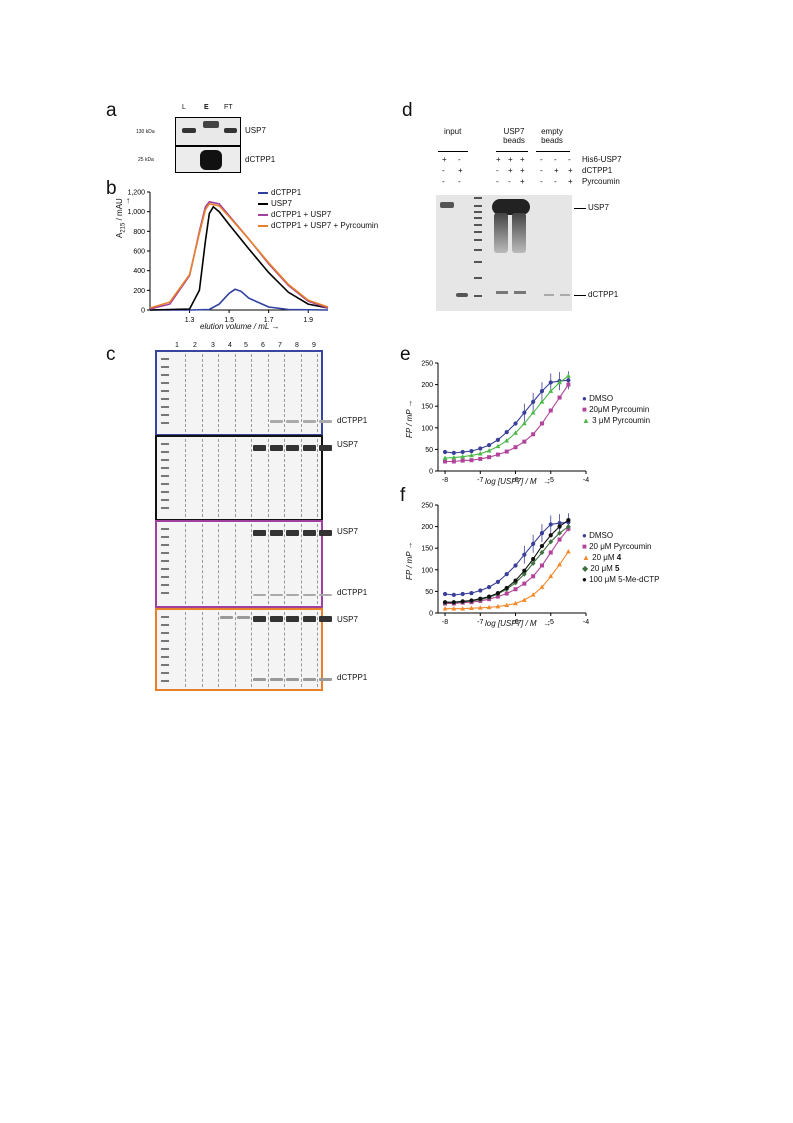 The height and width of the screenshot is (1123, 793). I want to click on legend-f-compound: 4, so click(619, 557).